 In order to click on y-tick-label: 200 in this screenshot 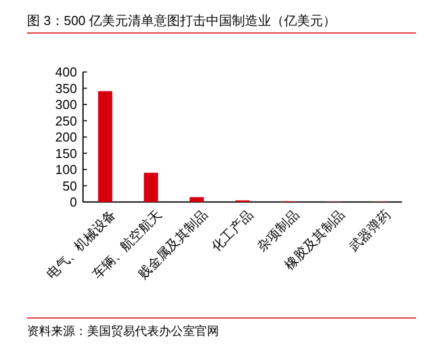, I will do `click(66, 137)`.